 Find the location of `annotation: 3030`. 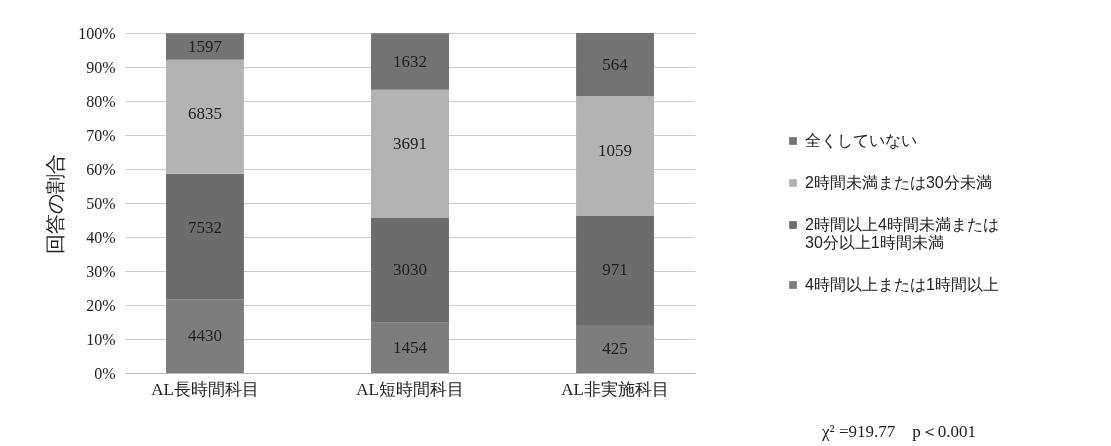

annotation: 3030 is located at coordinates (410, 270).